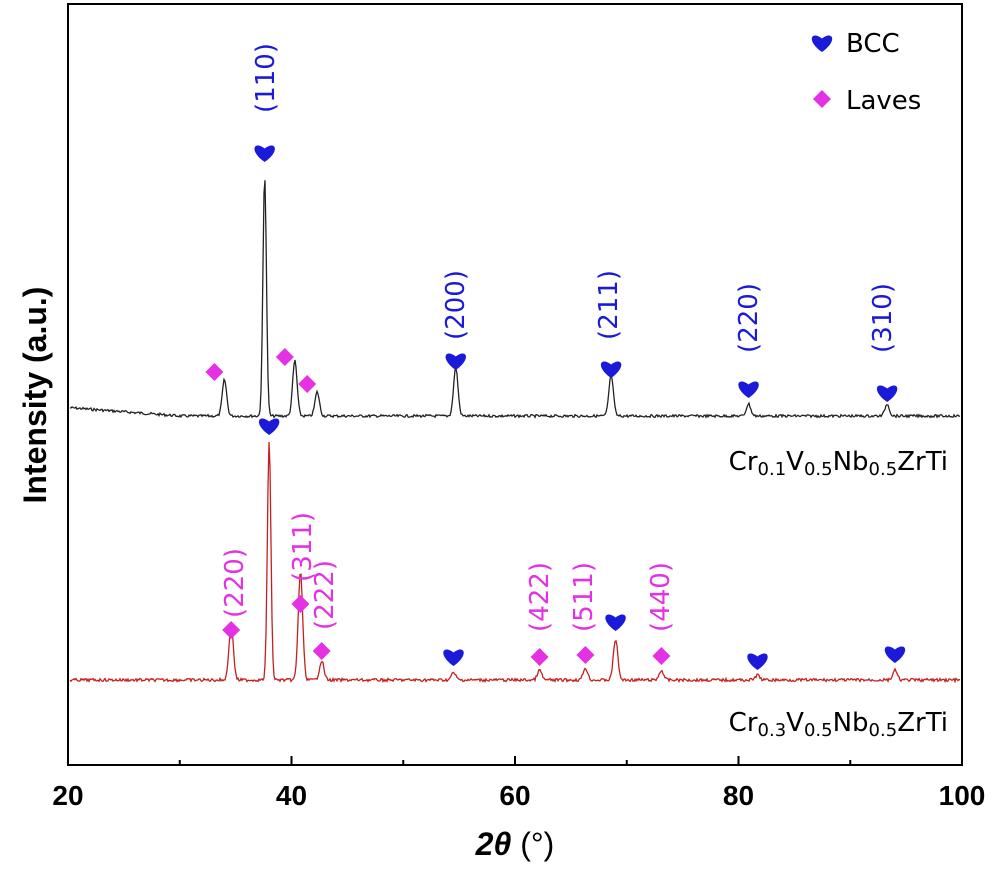  What do you see at coordinates (266, 78) in the screenshot?
I see `hkl-label: (110)` at bounding box center [266, 78].